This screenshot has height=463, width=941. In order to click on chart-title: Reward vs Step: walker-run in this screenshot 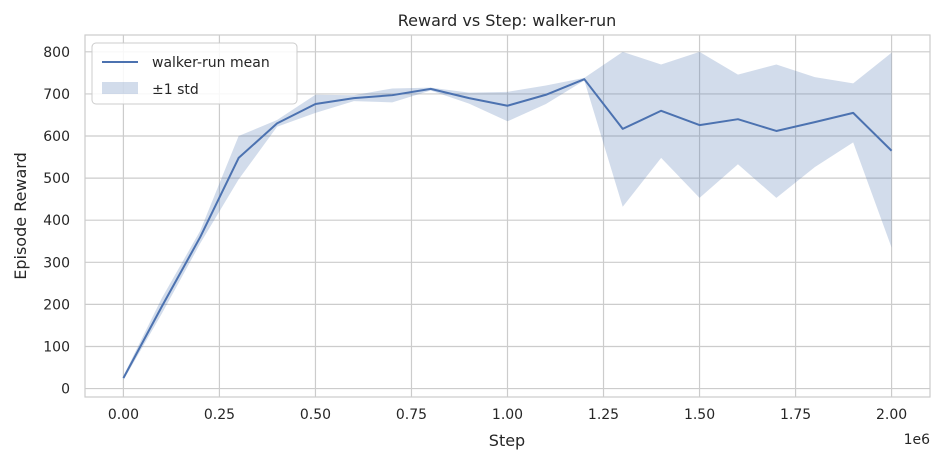, I will do `click(507, 20)`.